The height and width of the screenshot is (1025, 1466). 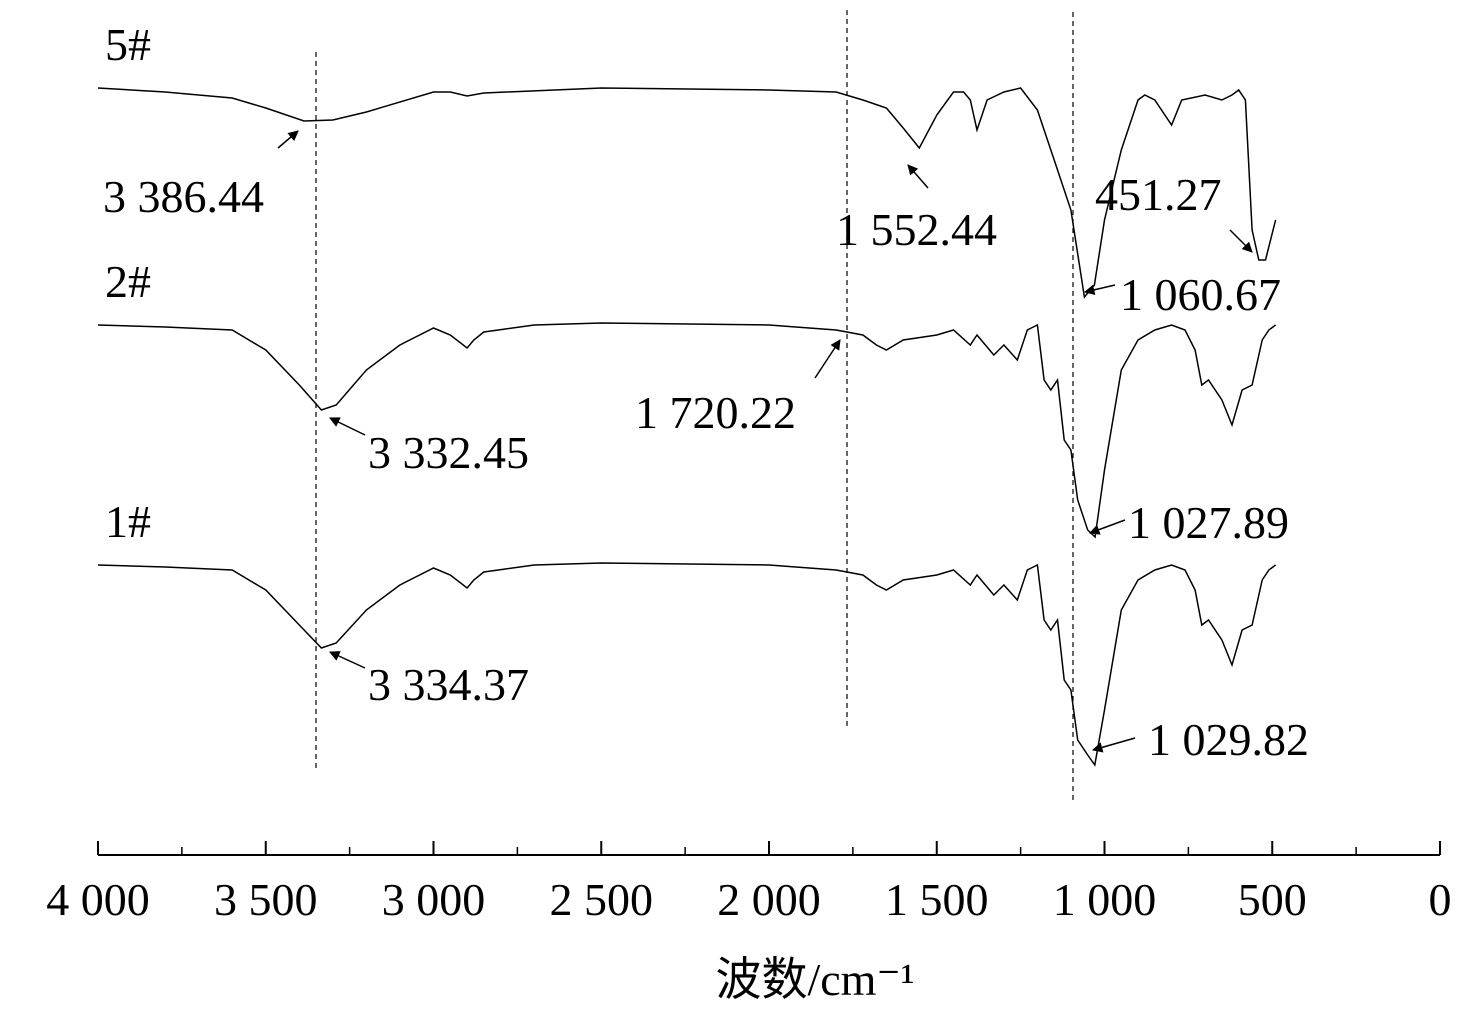 I want to click on peak-label: 1 029.82, so click(x=1228, y=739).